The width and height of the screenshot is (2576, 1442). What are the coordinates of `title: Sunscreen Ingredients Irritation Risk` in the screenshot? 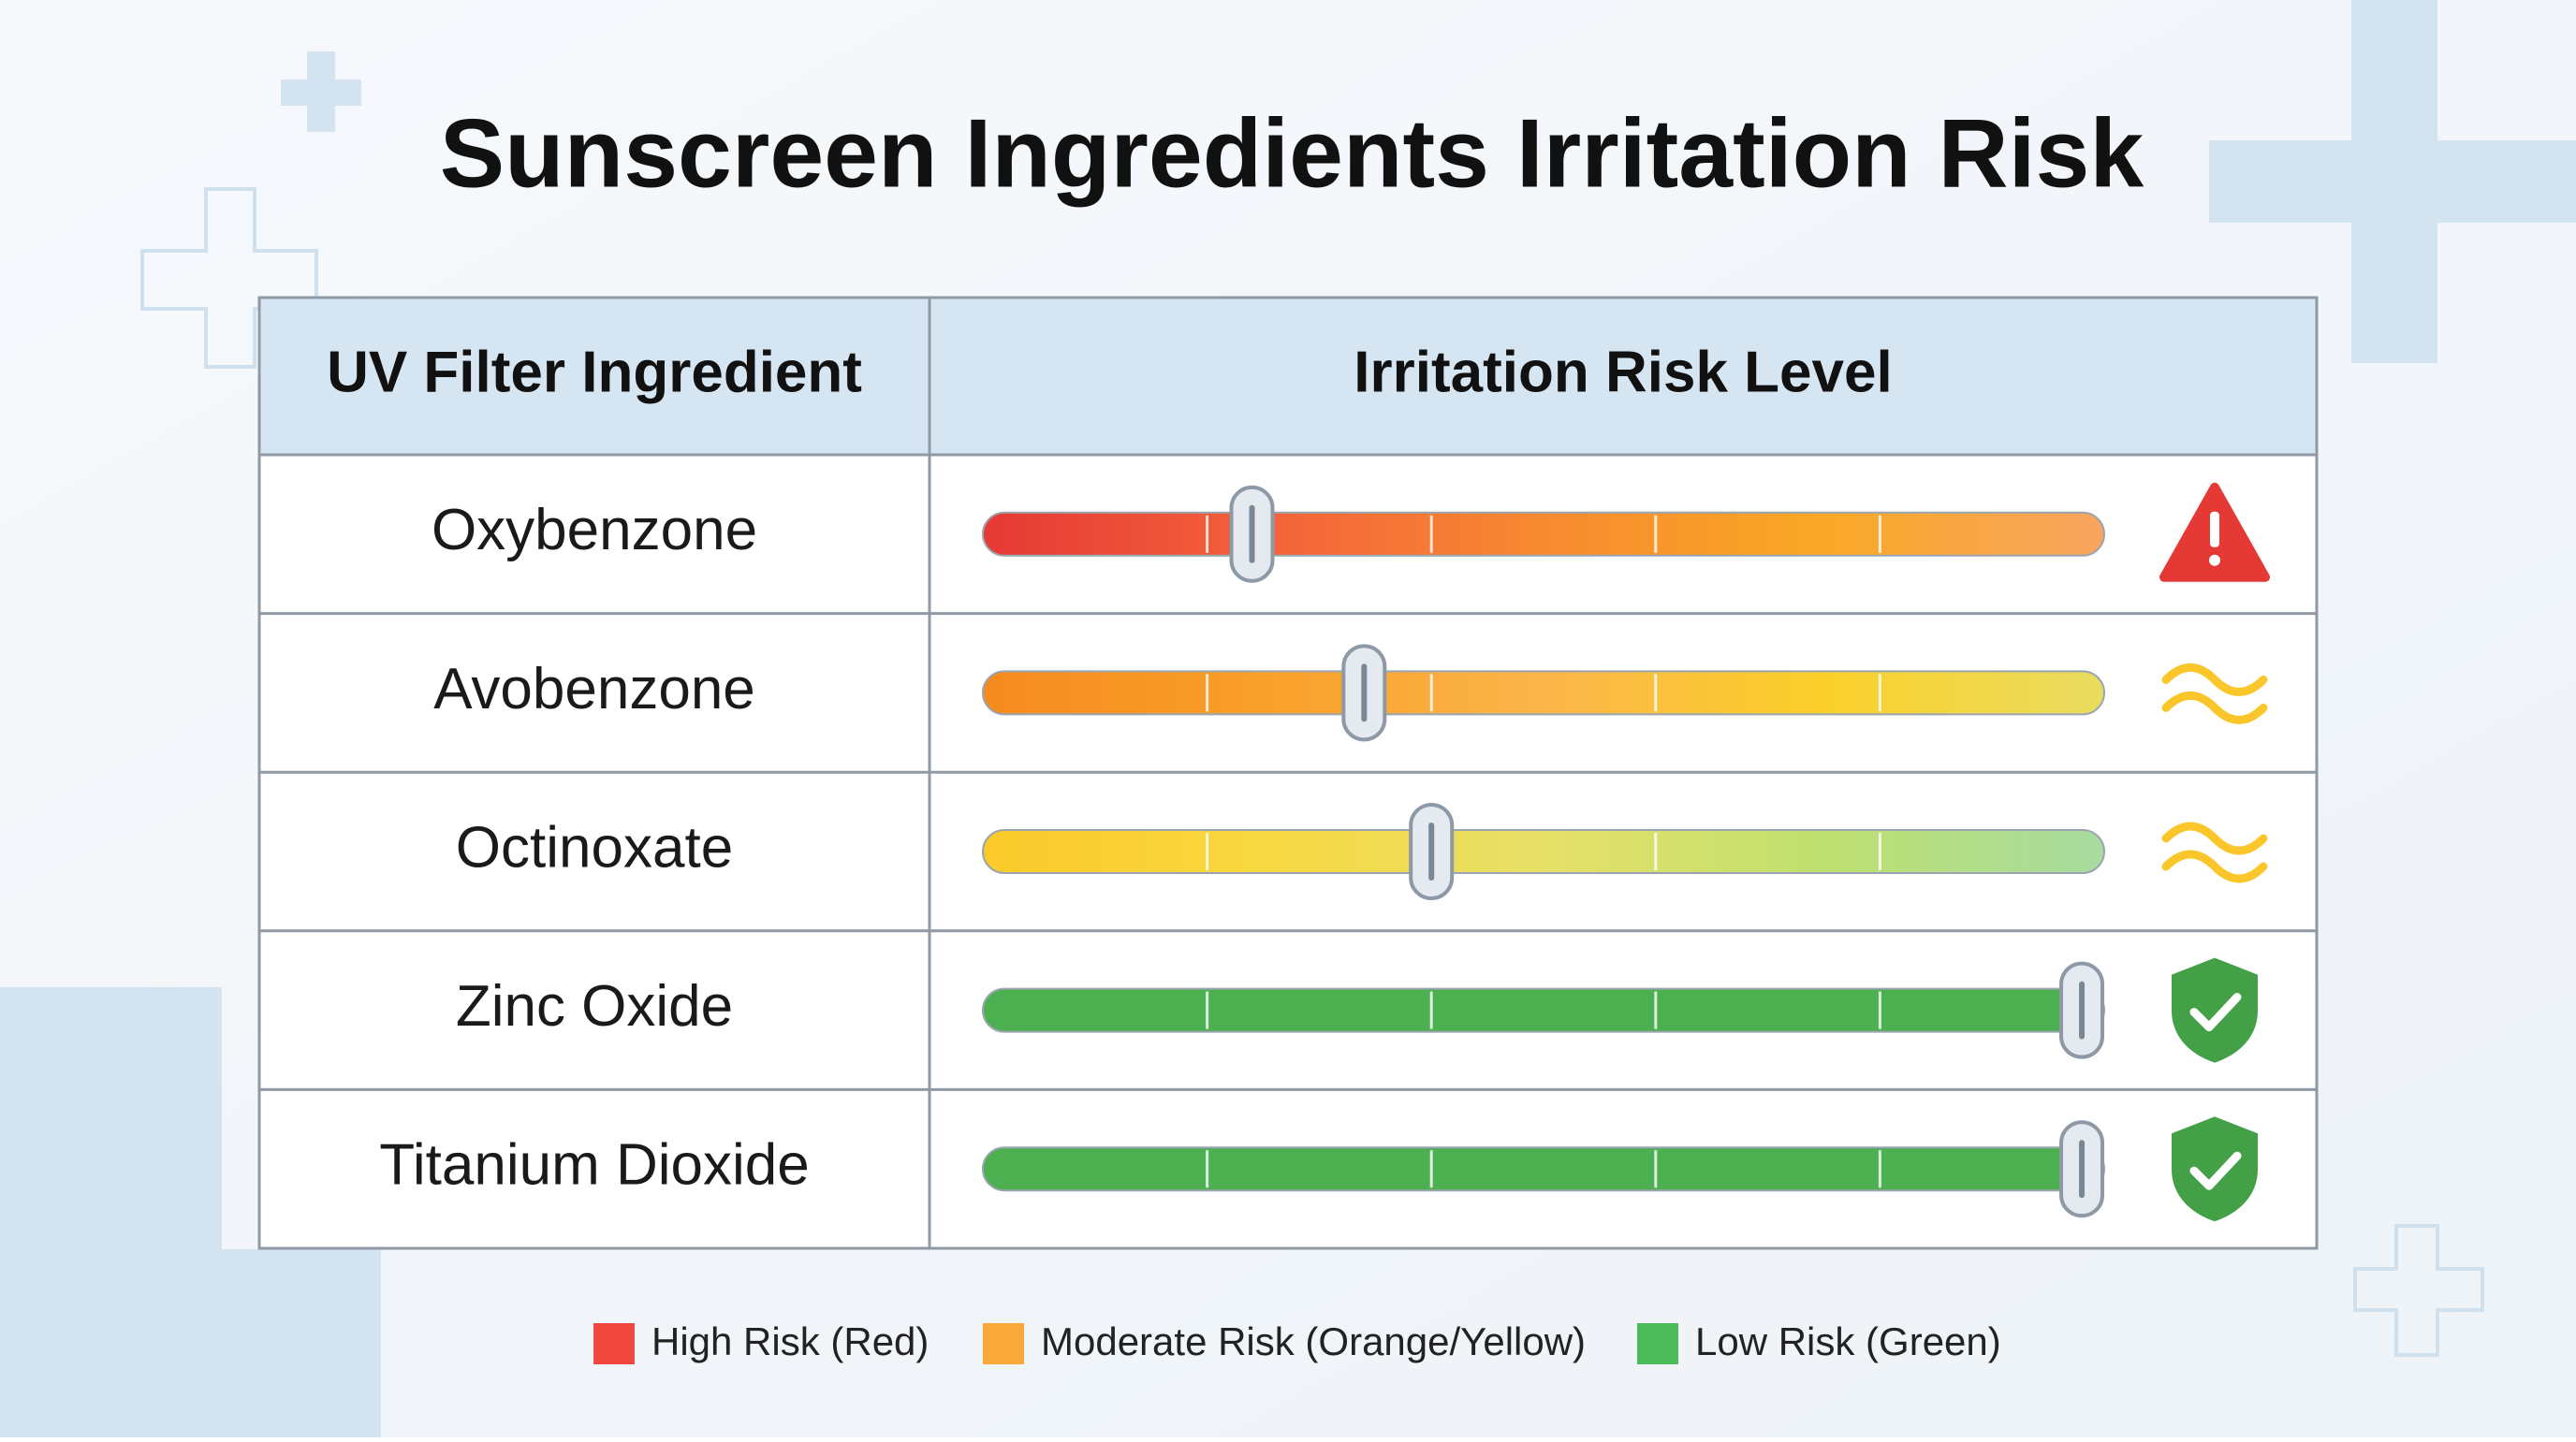 It's located at (1292, 154).